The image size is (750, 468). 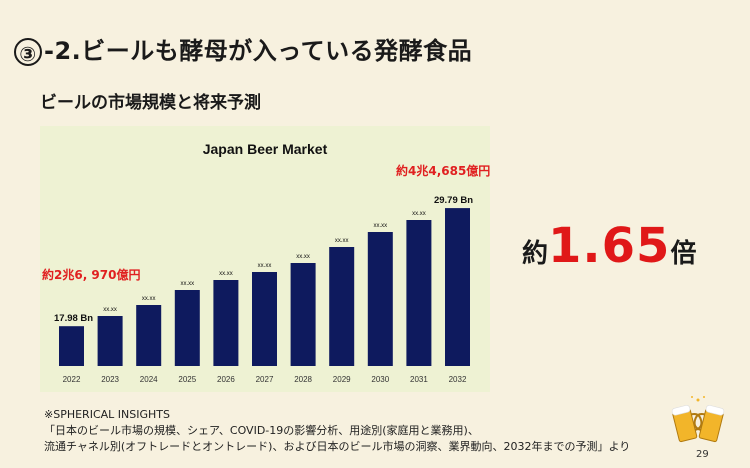 What do you see at coordinates (342, 306) in the screenshot?
I see `bar-2029` at bounding box center [342, 306].